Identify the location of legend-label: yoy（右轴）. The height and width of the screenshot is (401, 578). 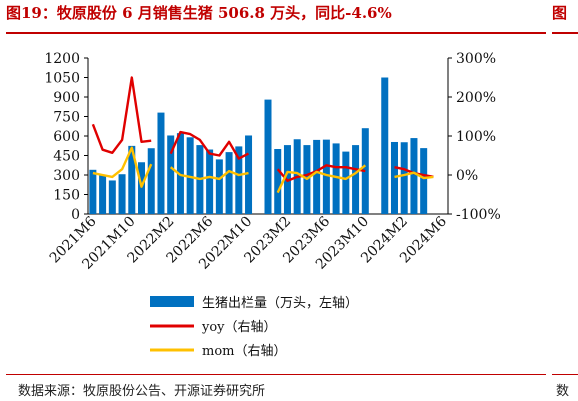
(239, 327).